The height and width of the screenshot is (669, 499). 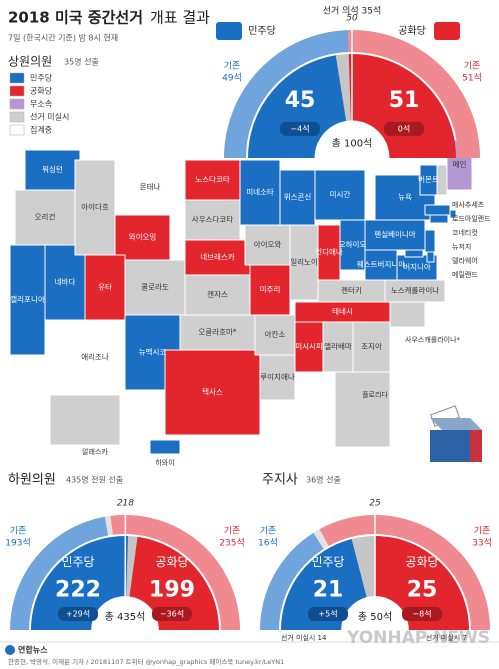 I want to click on state-label: 애리조나, so click(x=95, y=357).